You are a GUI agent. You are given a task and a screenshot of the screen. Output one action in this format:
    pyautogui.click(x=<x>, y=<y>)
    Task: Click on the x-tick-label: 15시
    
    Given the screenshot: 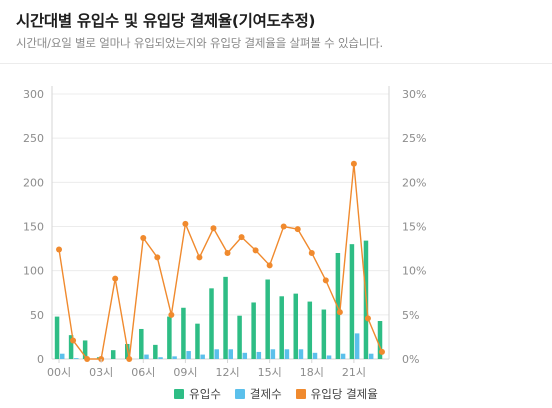 What is the action you would take?
    pyautogui.click(x=270, y=372)
    